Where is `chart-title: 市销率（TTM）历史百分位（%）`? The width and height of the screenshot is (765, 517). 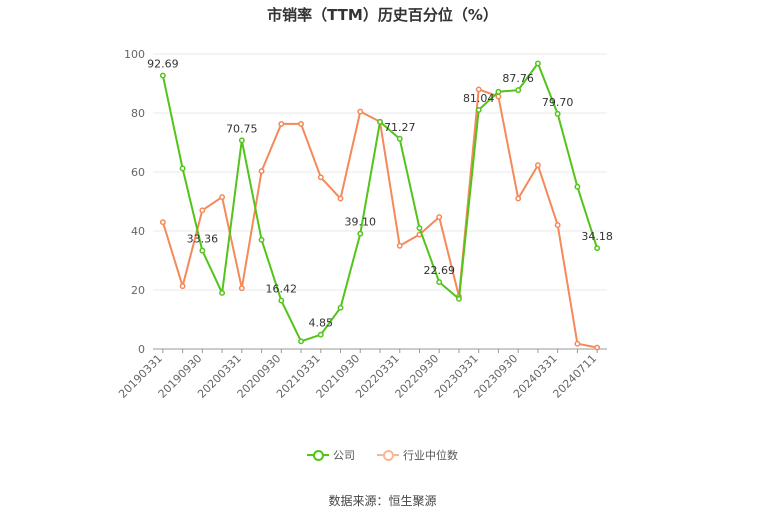
chart-title: 市销率（TTM）历史百分位（%） is located at coordinates (382, 15).